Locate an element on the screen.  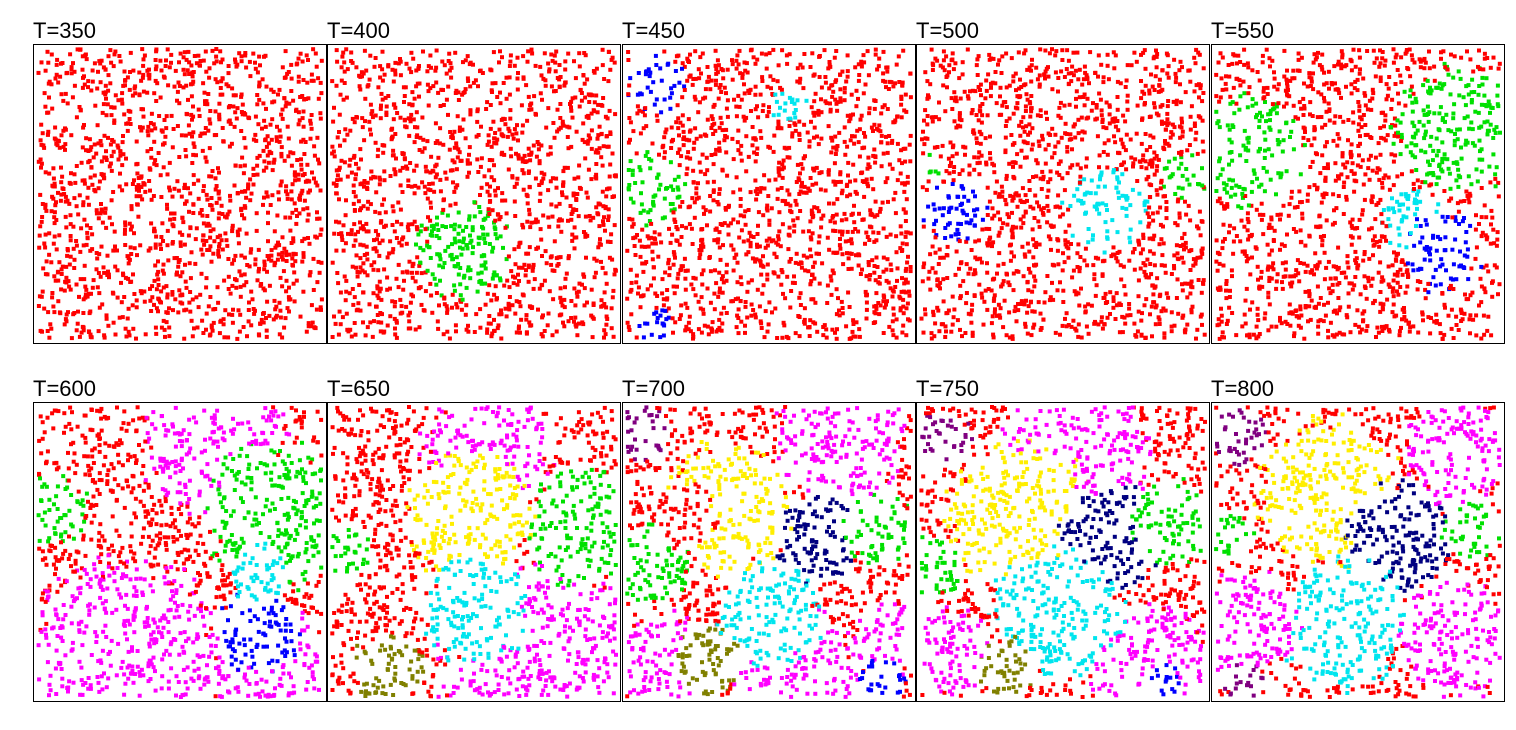
panel-title: T=350 is located at coordinates (64, 30).